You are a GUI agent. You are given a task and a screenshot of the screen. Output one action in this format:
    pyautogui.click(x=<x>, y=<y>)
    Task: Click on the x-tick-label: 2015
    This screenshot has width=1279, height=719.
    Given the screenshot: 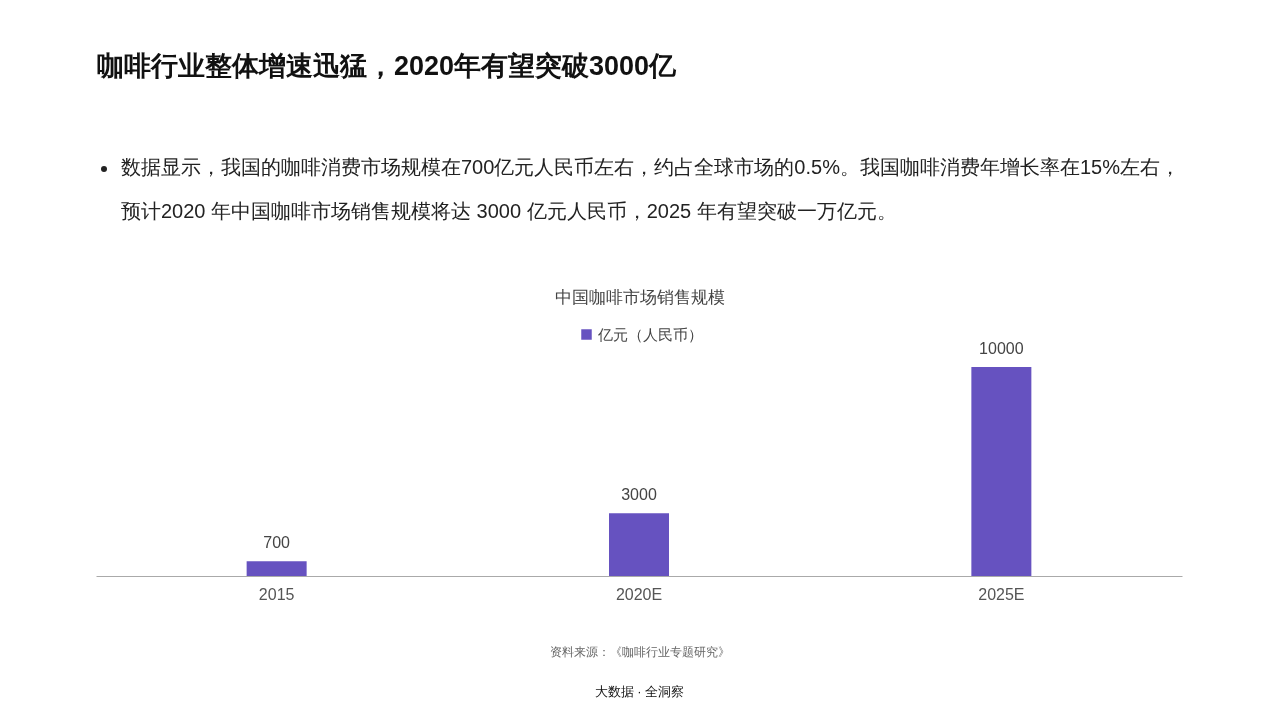 What is the action you would take?
    pyautogui.click(x=276, y=594)
    